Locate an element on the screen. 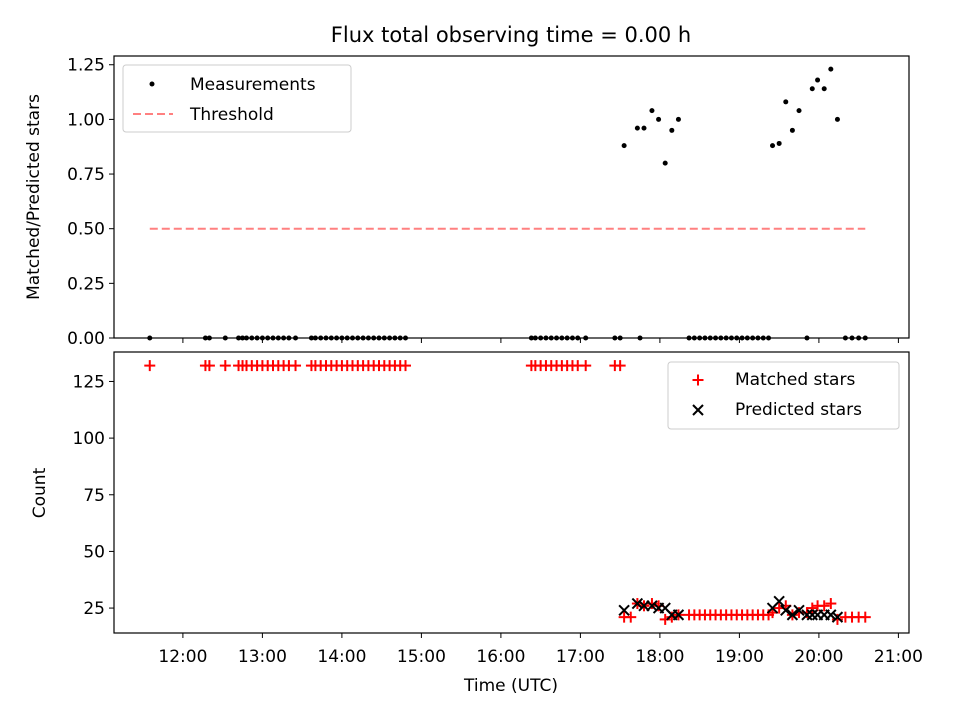 This screenshot has height=720, width=960. ratio-legend: Measurements Threshold is located at coordinates (237, 98).